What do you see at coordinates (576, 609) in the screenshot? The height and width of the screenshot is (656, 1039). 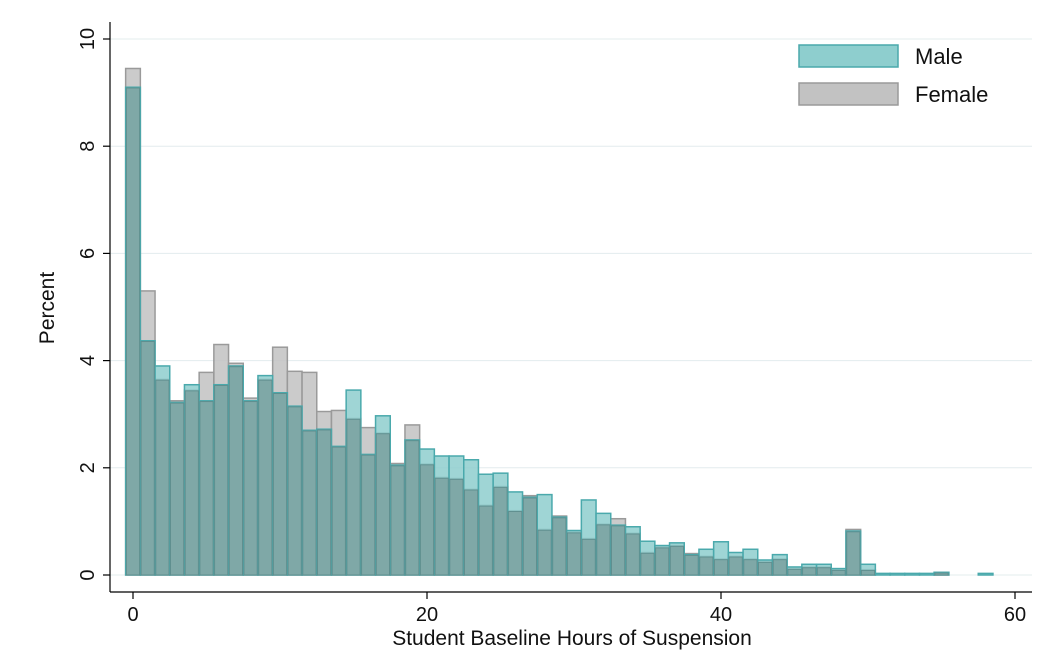 I see `x-ticks: 0 20 40 60` at bounding box center [576, 609].